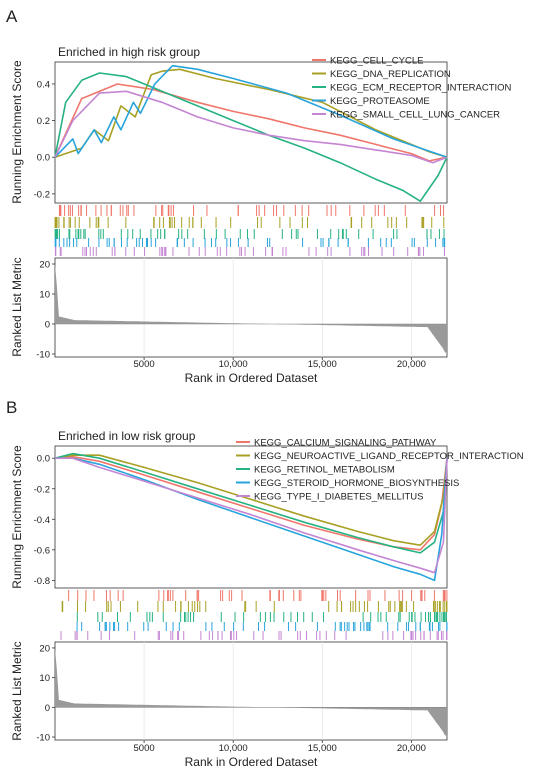  Describe the element at coordinates (338, 497) in the screenshot. I see `legend-label-5: KEGG_TYPE_I_DIABETES_MELLITUS` at that location.